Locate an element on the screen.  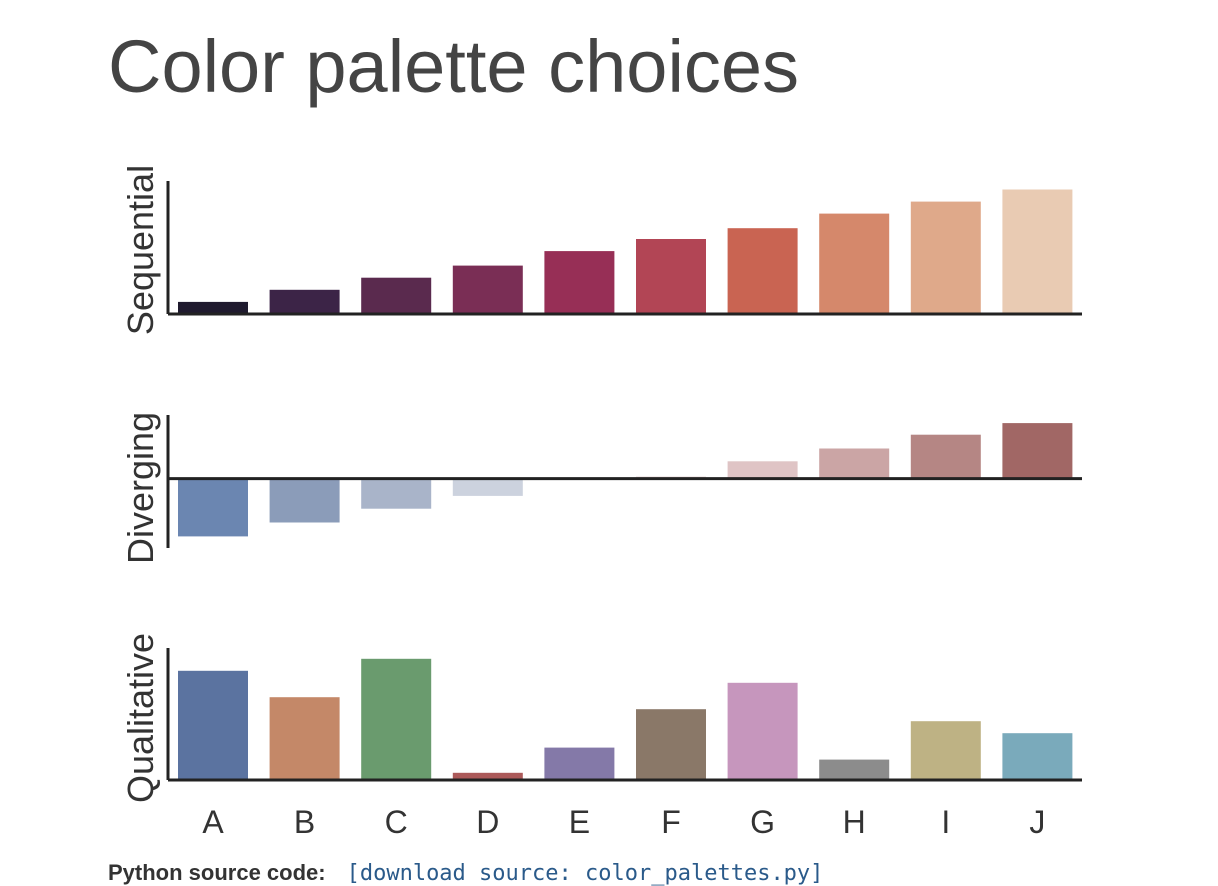
bar-diverging-B is located at coordinates (304, 500).